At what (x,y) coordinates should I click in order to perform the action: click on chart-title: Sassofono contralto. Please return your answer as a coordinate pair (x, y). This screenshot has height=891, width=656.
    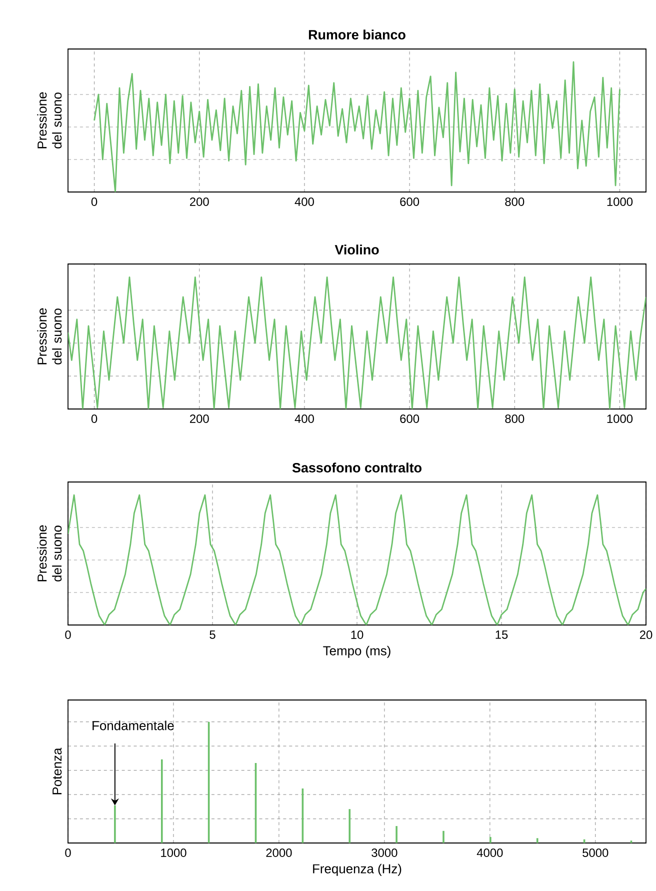
    Looking at the image, I should click on (357, 467).